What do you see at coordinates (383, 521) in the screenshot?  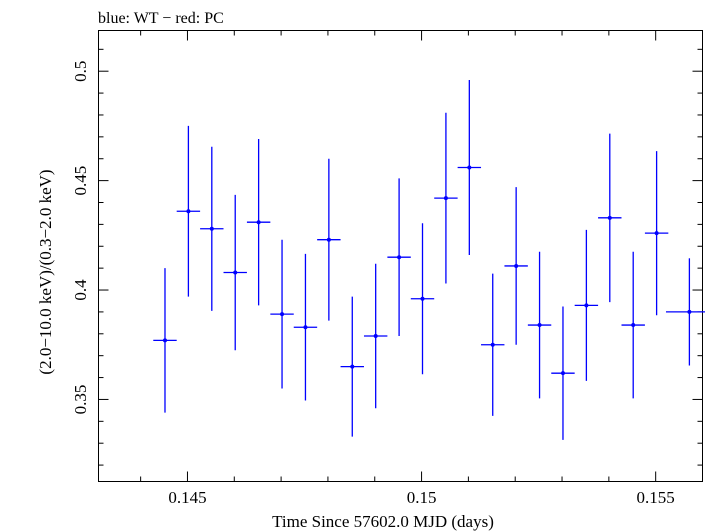 I see `x-axis-label: Time Since 57602.0 MJD (days)` at bounding box center [383, 521].